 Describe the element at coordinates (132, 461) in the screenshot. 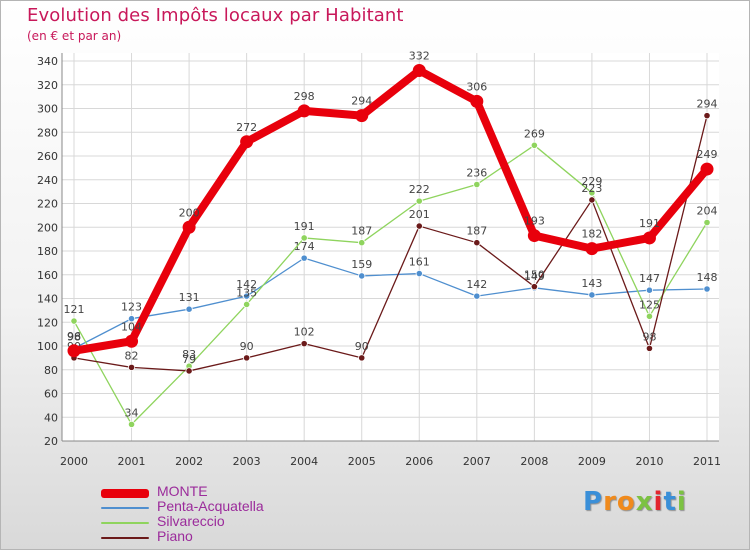

I see `x-tick-label: 2001` at that location.